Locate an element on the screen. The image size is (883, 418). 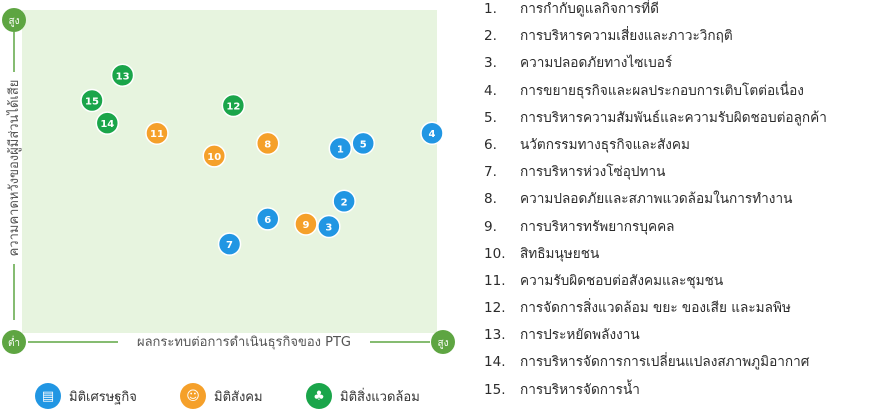
scatter-point-9: 9 is located at coordinates (306, 224).